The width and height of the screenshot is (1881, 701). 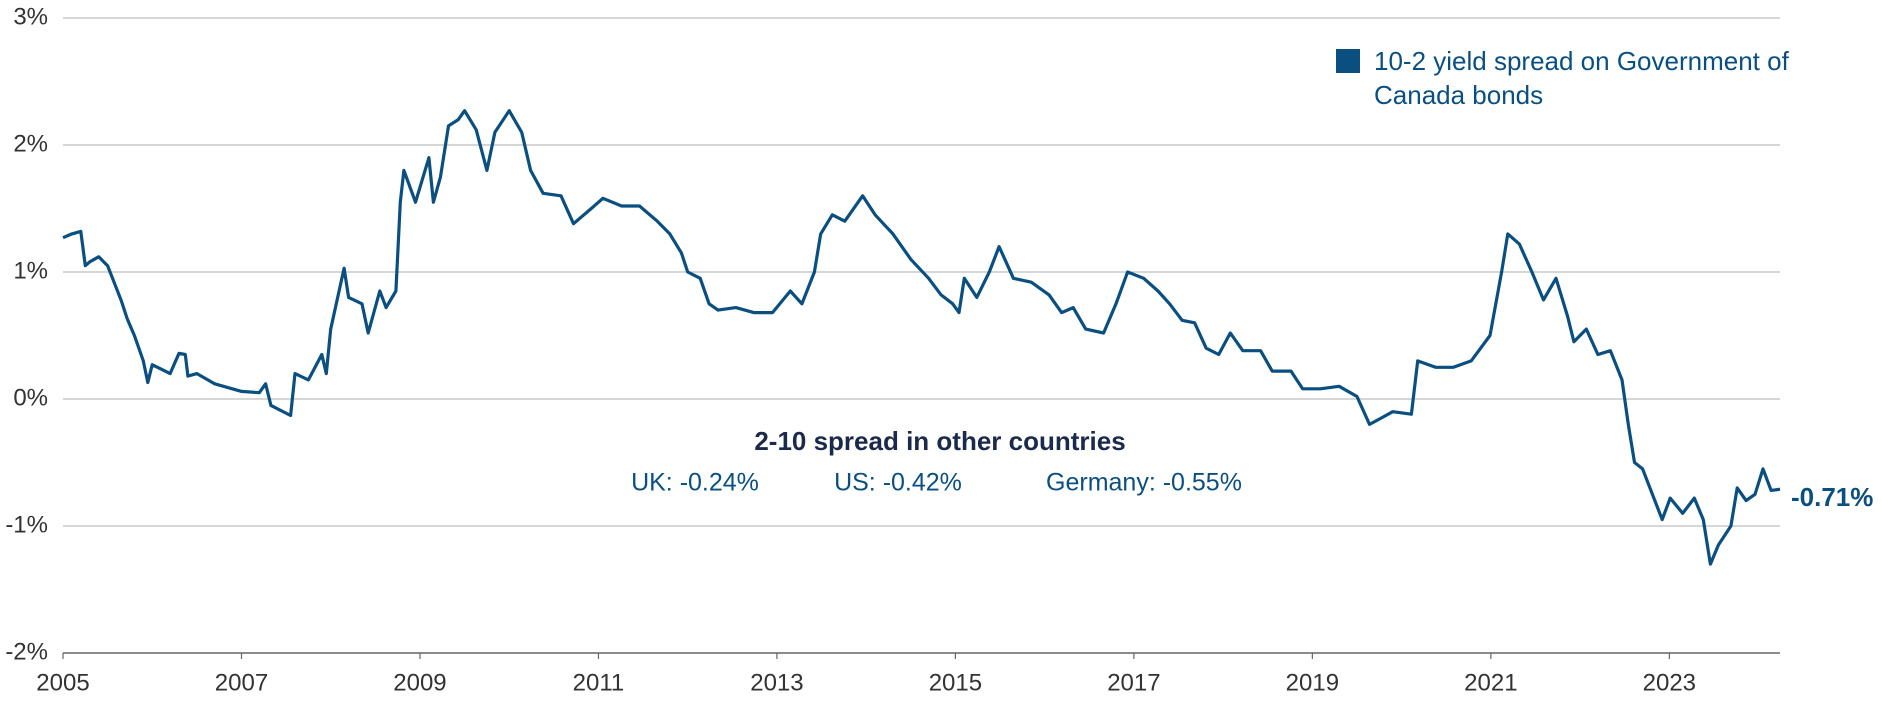 I want to click on x-tick-label: 2005, so click(x=62, y=682).